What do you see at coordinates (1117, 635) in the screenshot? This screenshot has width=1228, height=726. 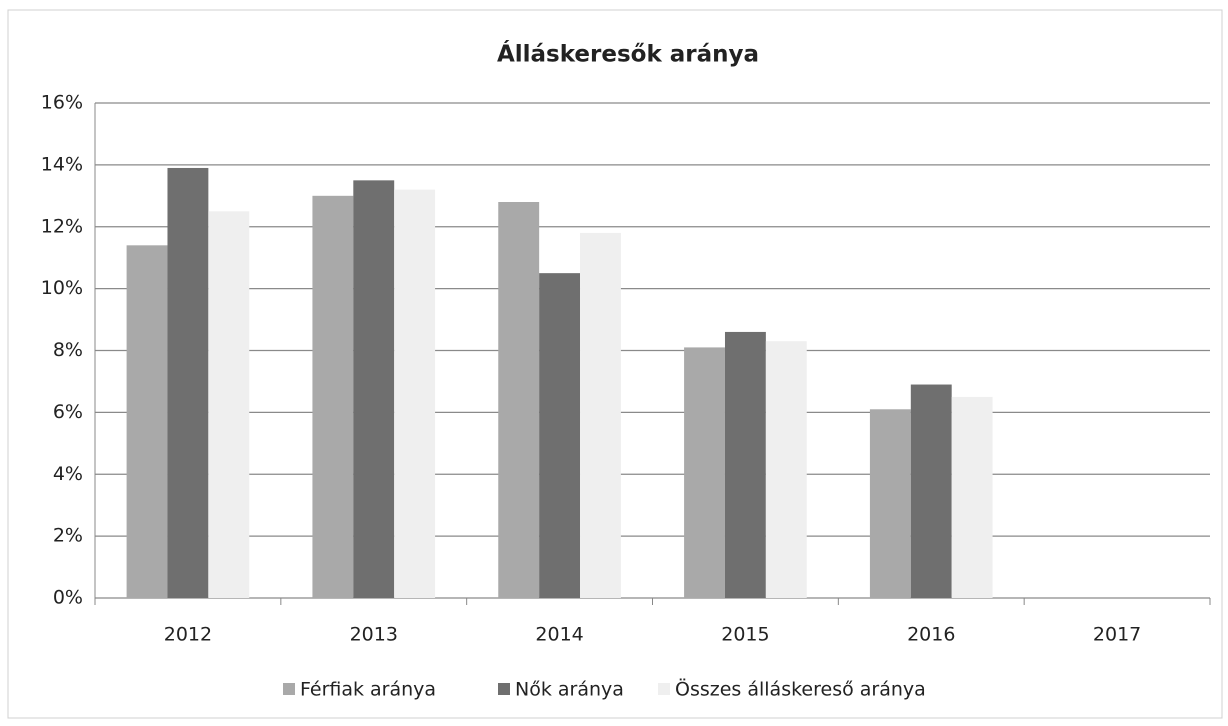 I see `x-tick-label: 2017` at bounding box center [1117, 635].